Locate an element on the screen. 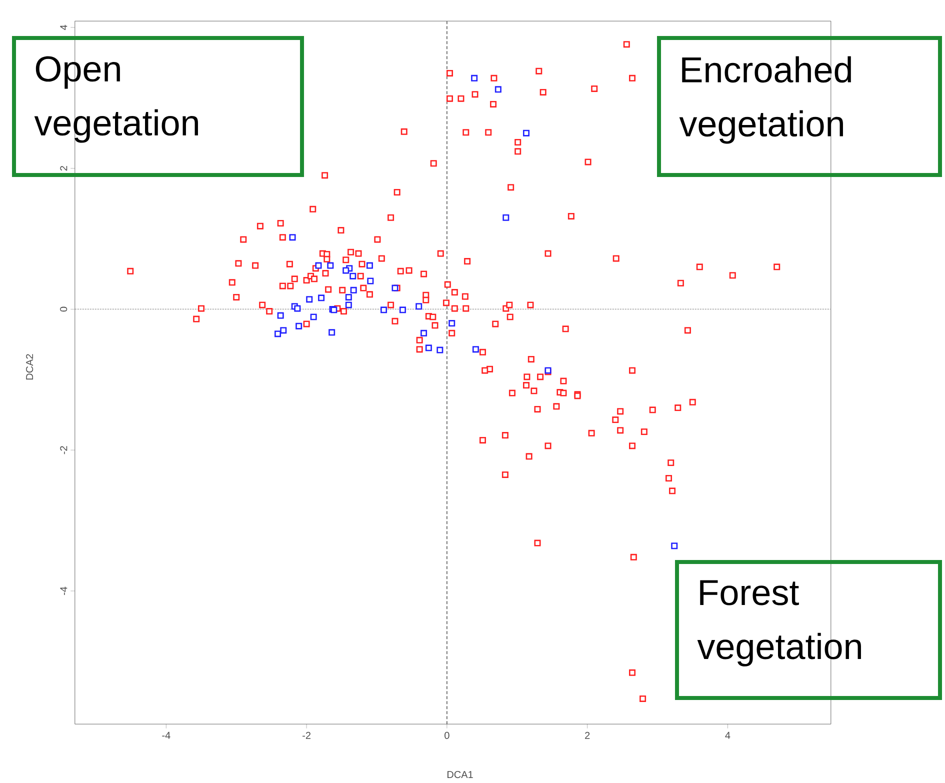 This screenshot has height=783, width=945. y-tick-label: 2 is located at coordinates (64, 168).